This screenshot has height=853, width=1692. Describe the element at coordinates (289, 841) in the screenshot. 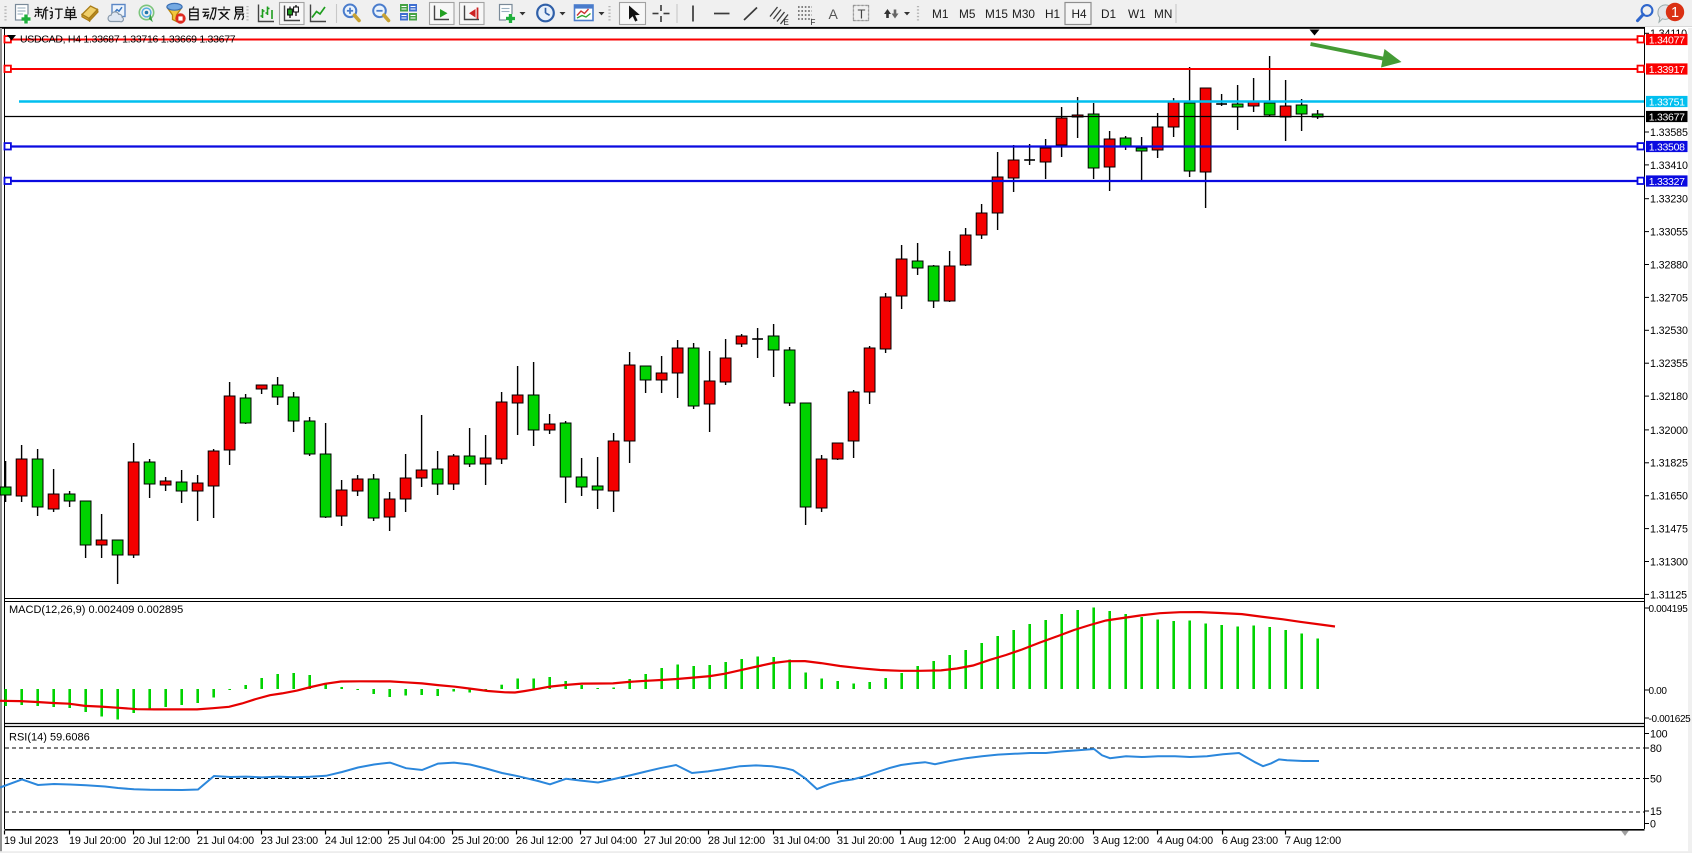

I see `svg-text: 23 Jul 23:00` at that location.